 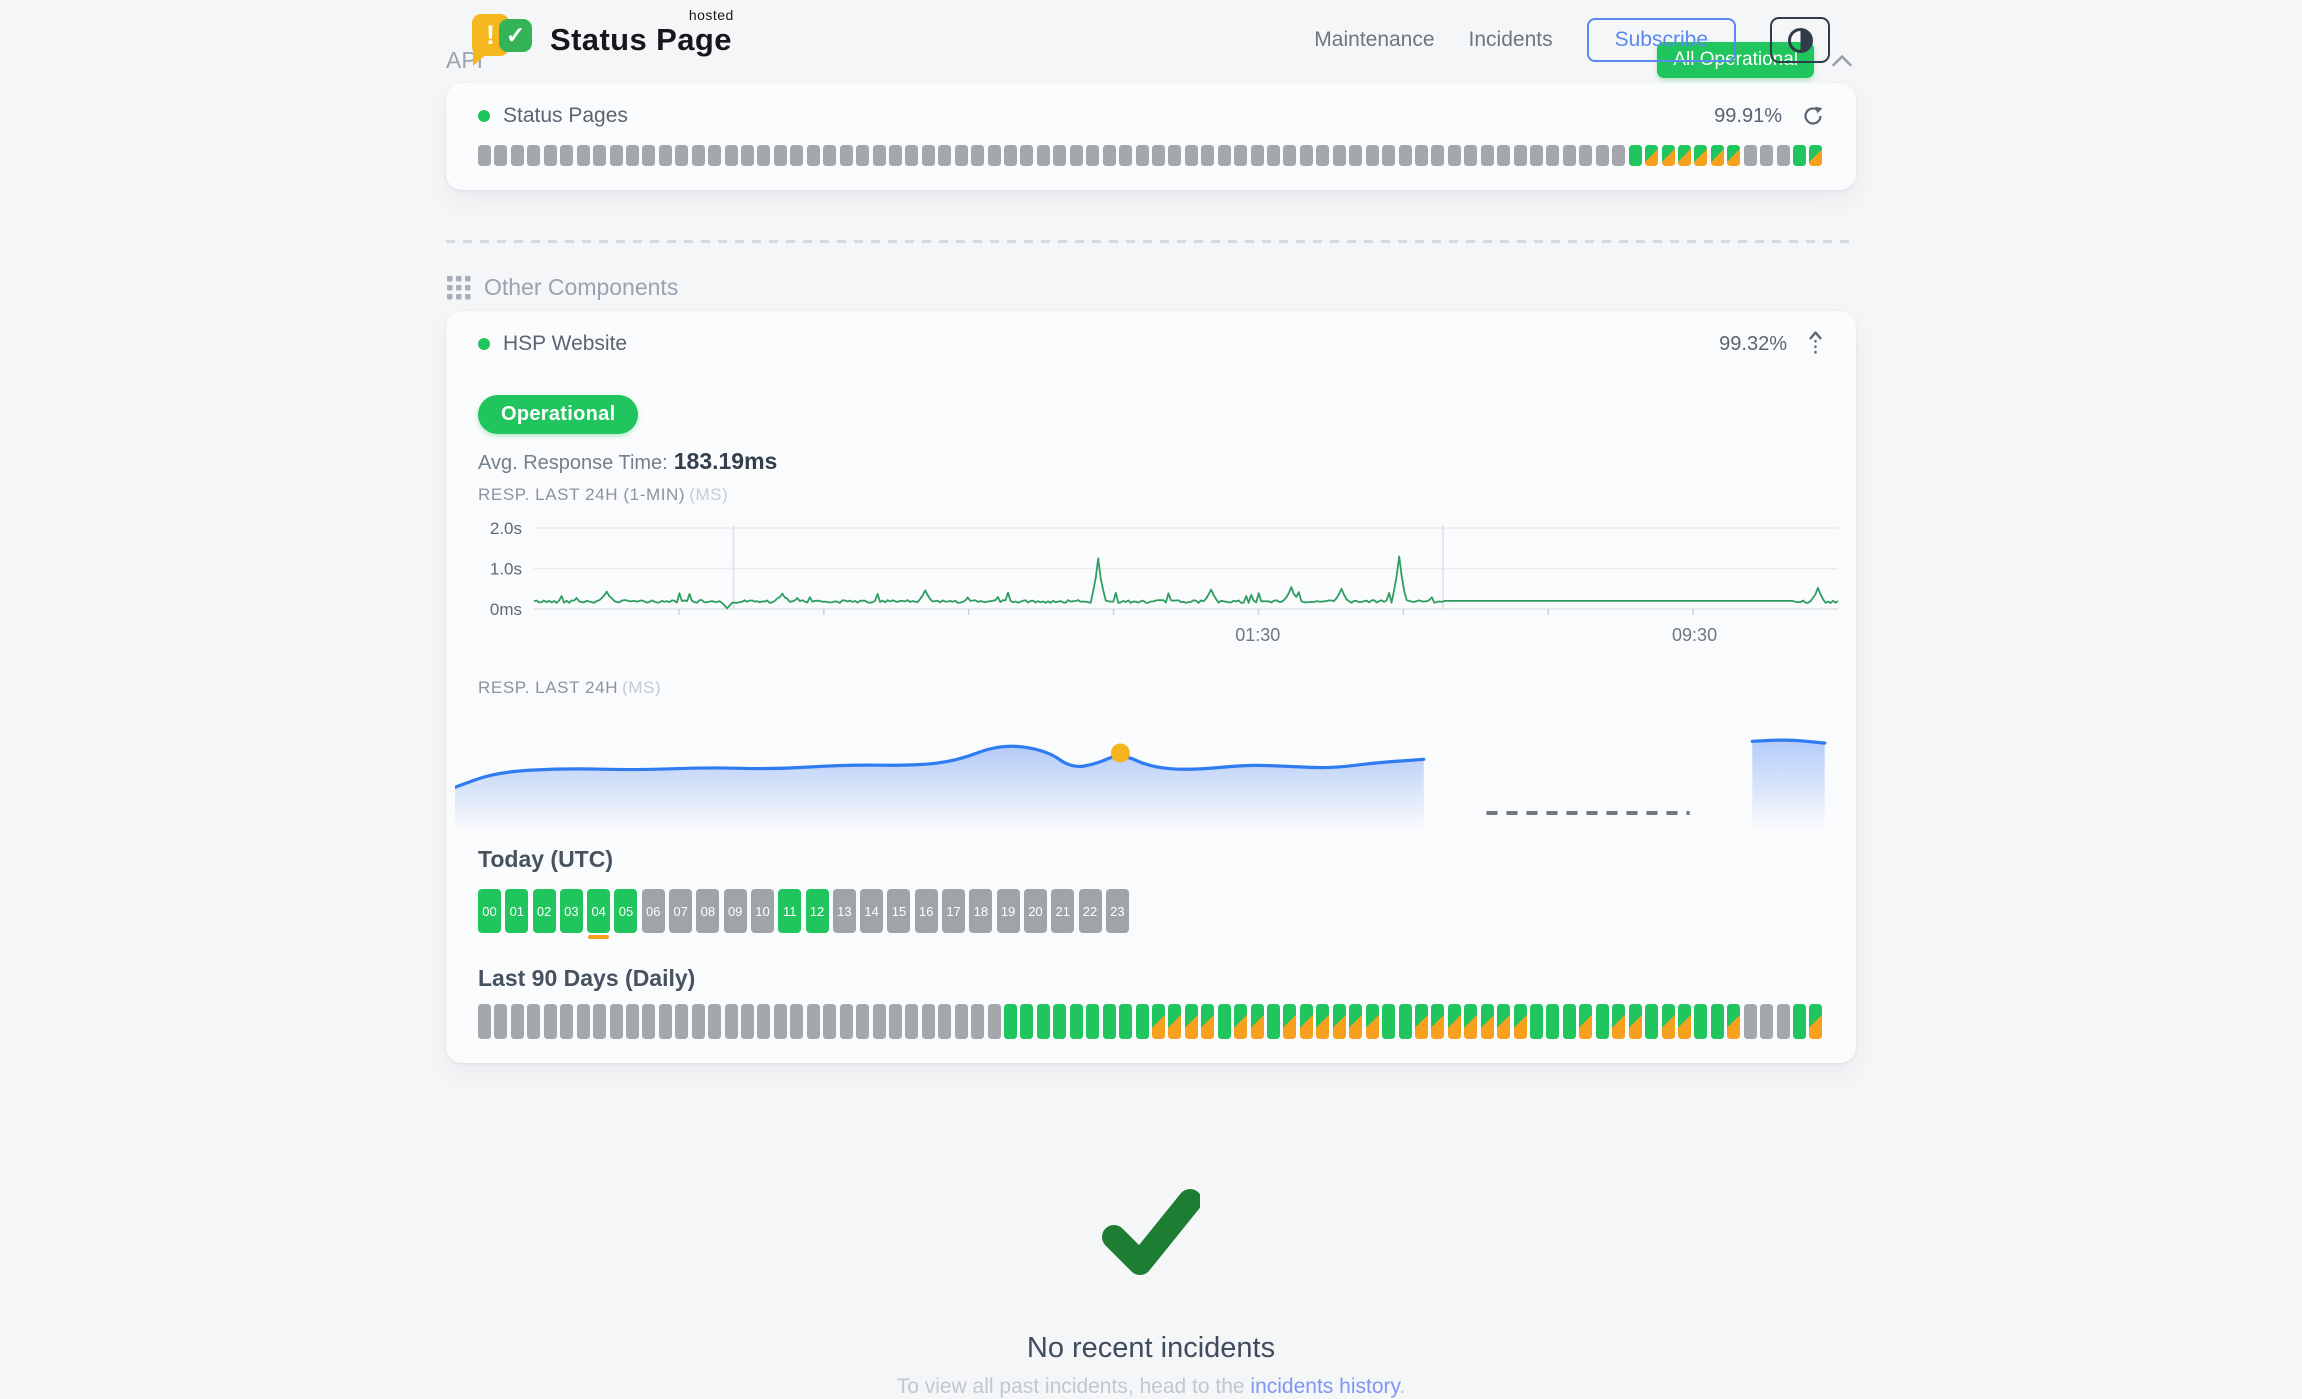 I want to click on theme-toggle-button, so click(x=1800, y=40).